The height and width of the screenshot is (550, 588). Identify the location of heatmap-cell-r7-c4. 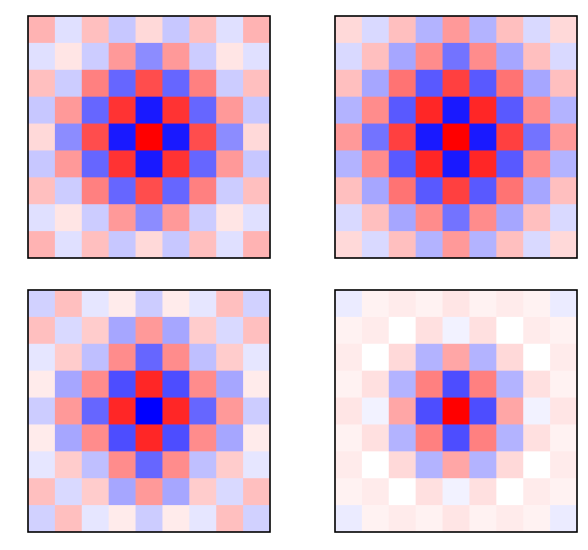
(149, 217).